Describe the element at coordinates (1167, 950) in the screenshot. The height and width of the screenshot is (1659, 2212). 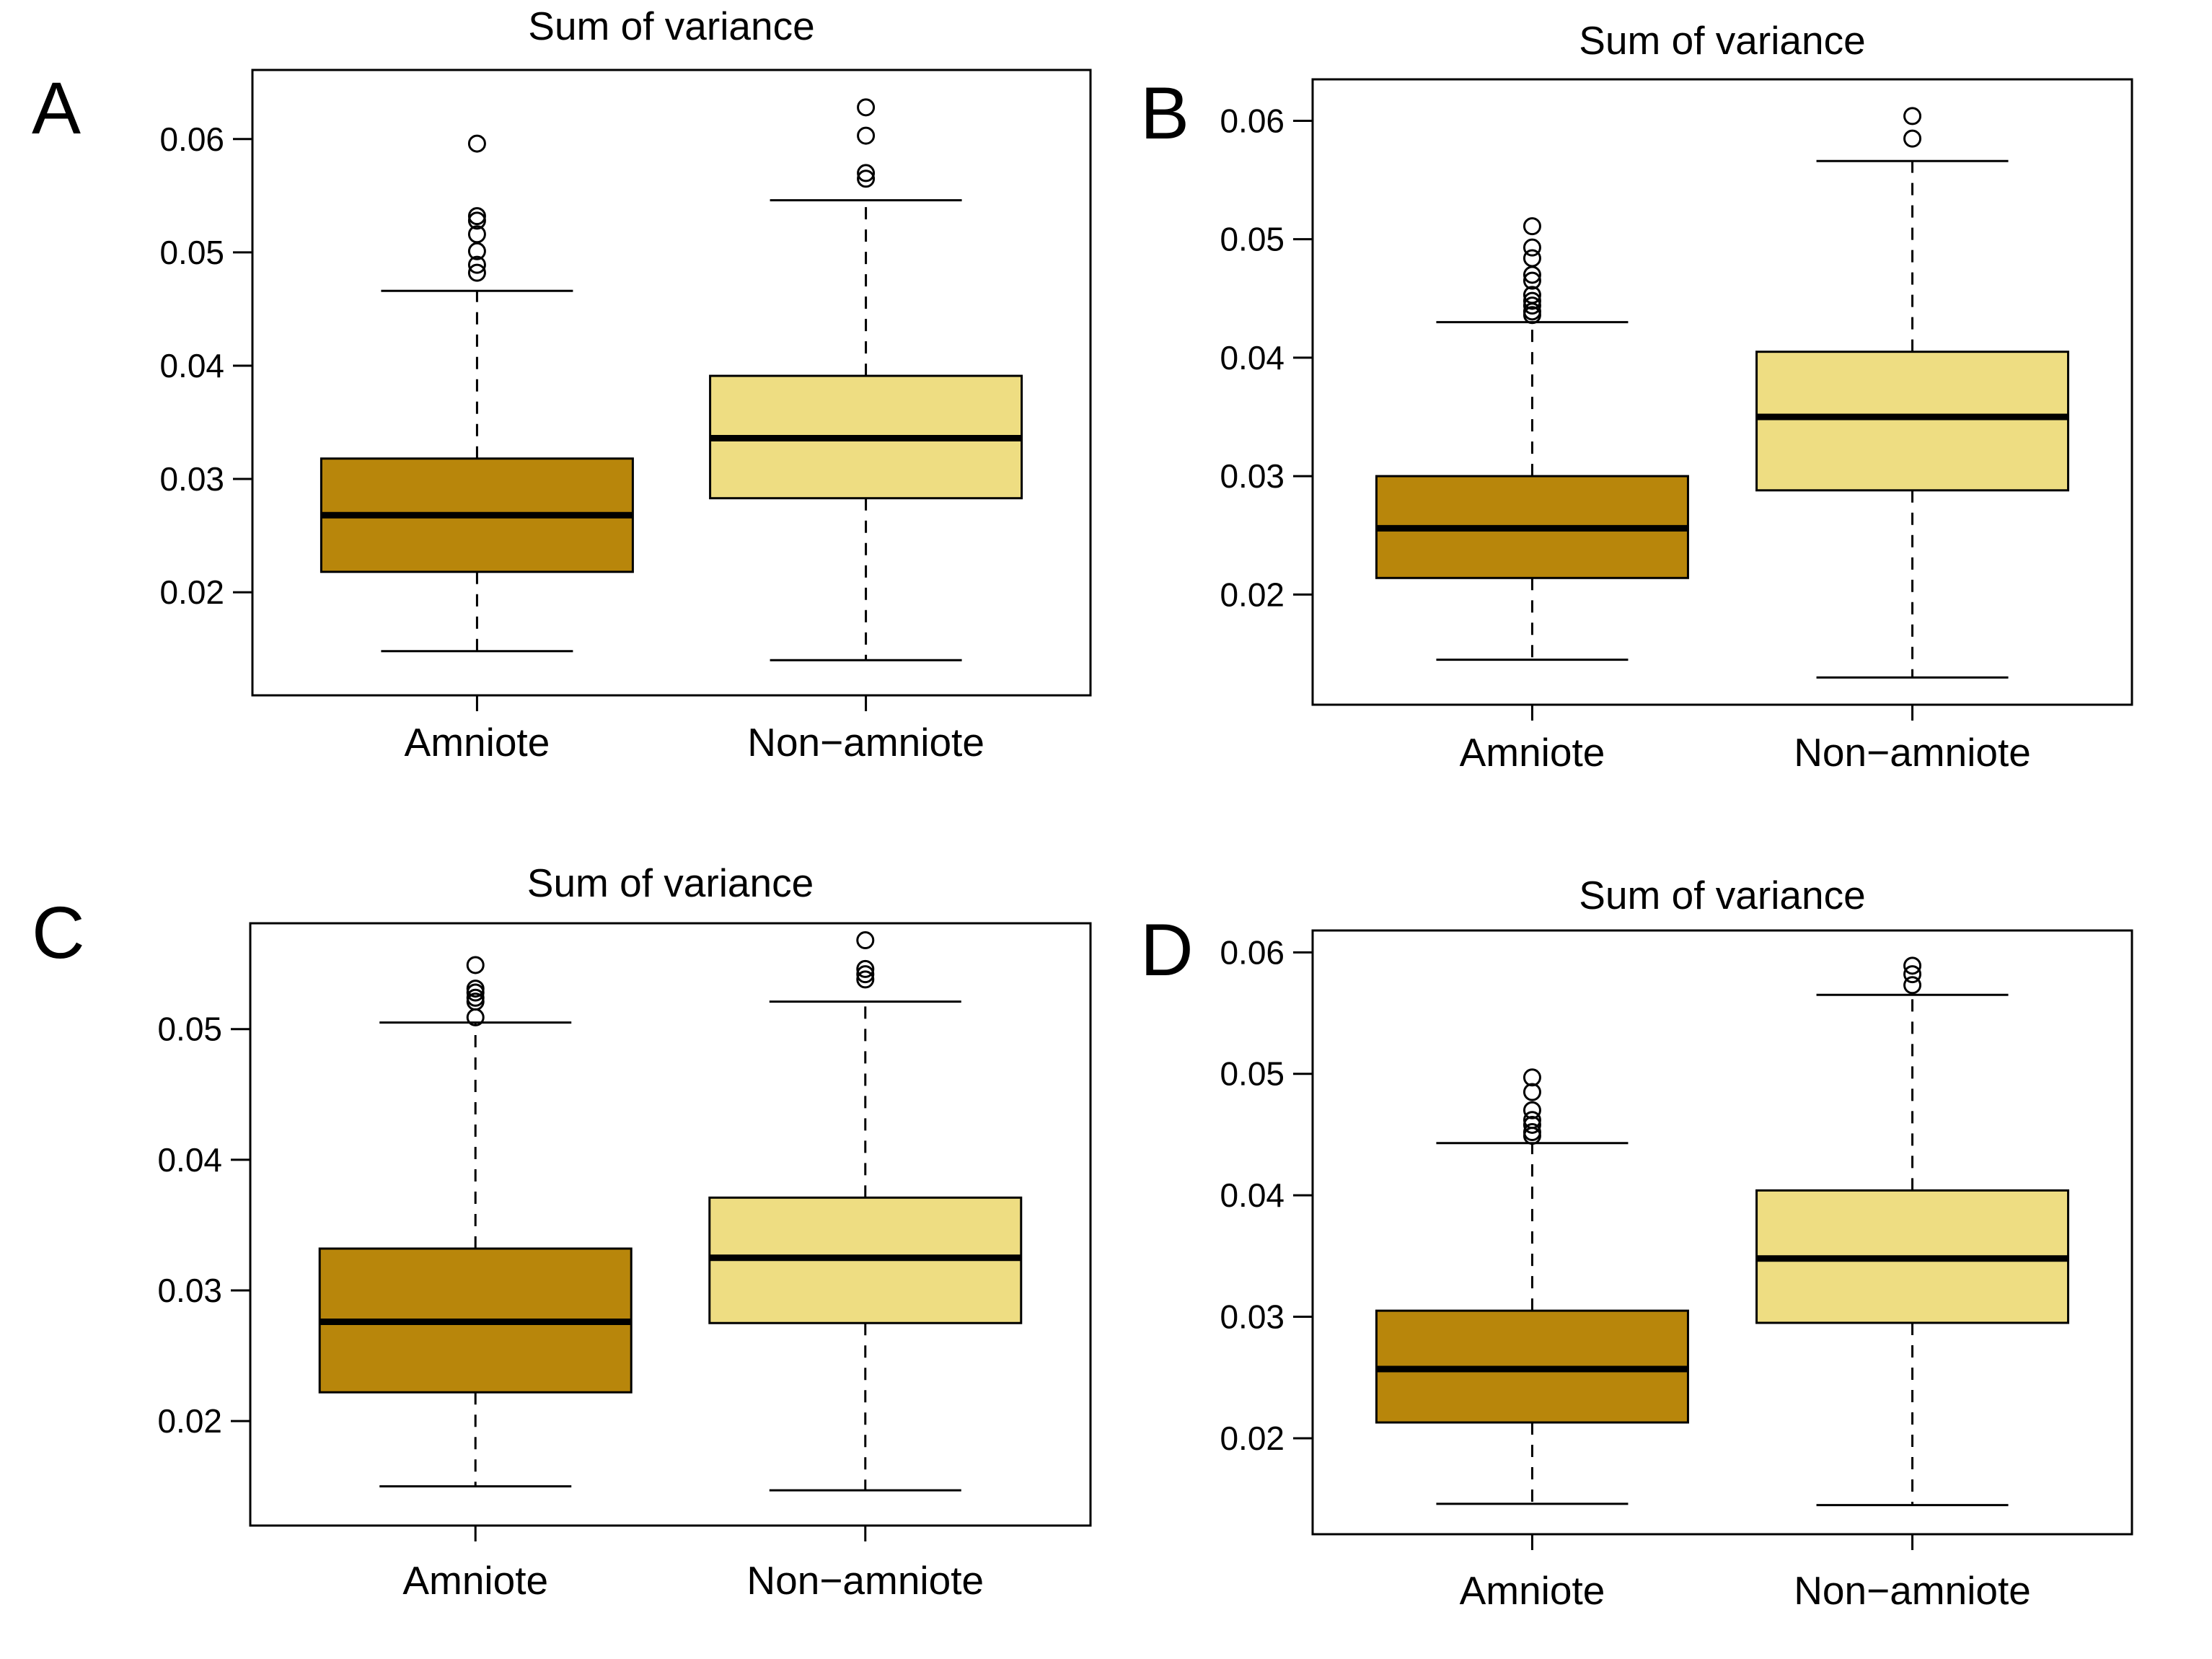
I see `panel-letter: D` at that location.